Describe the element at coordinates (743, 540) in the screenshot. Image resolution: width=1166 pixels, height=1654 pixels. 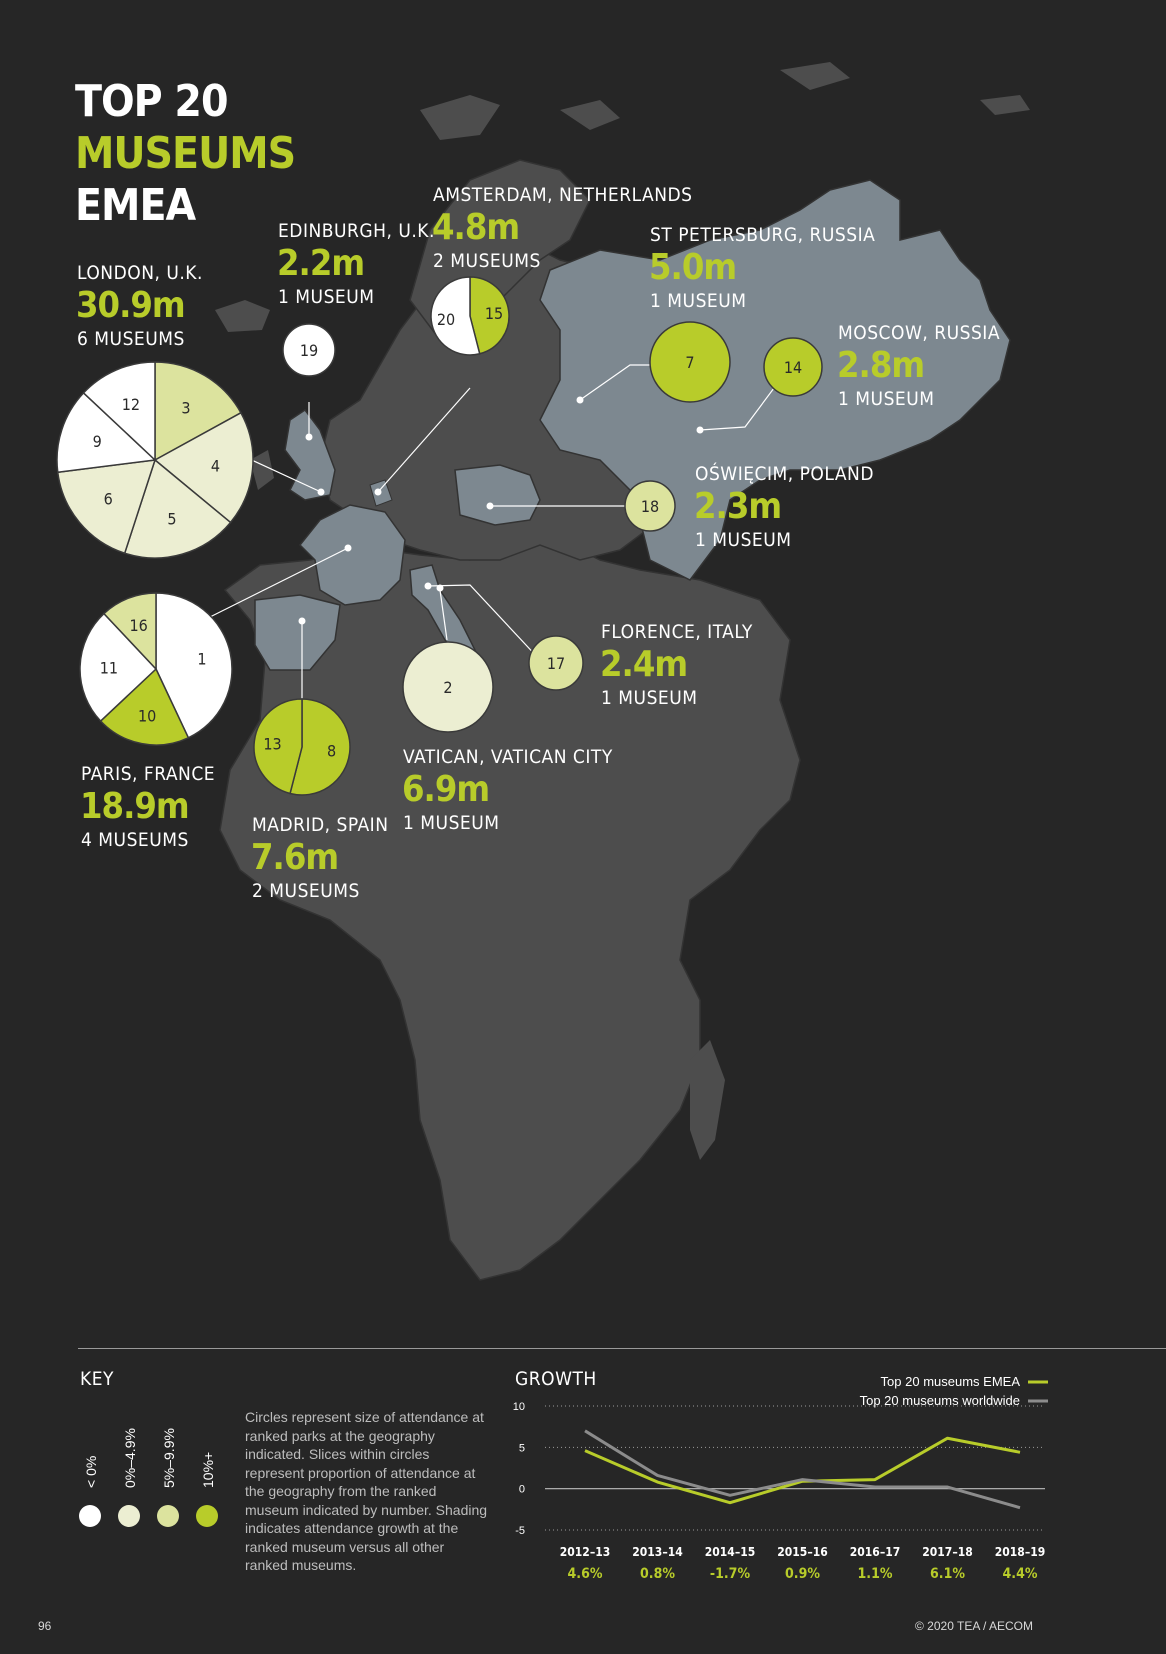
I see `city-museums-oswiecim: 1 MUSEUM` at that location.